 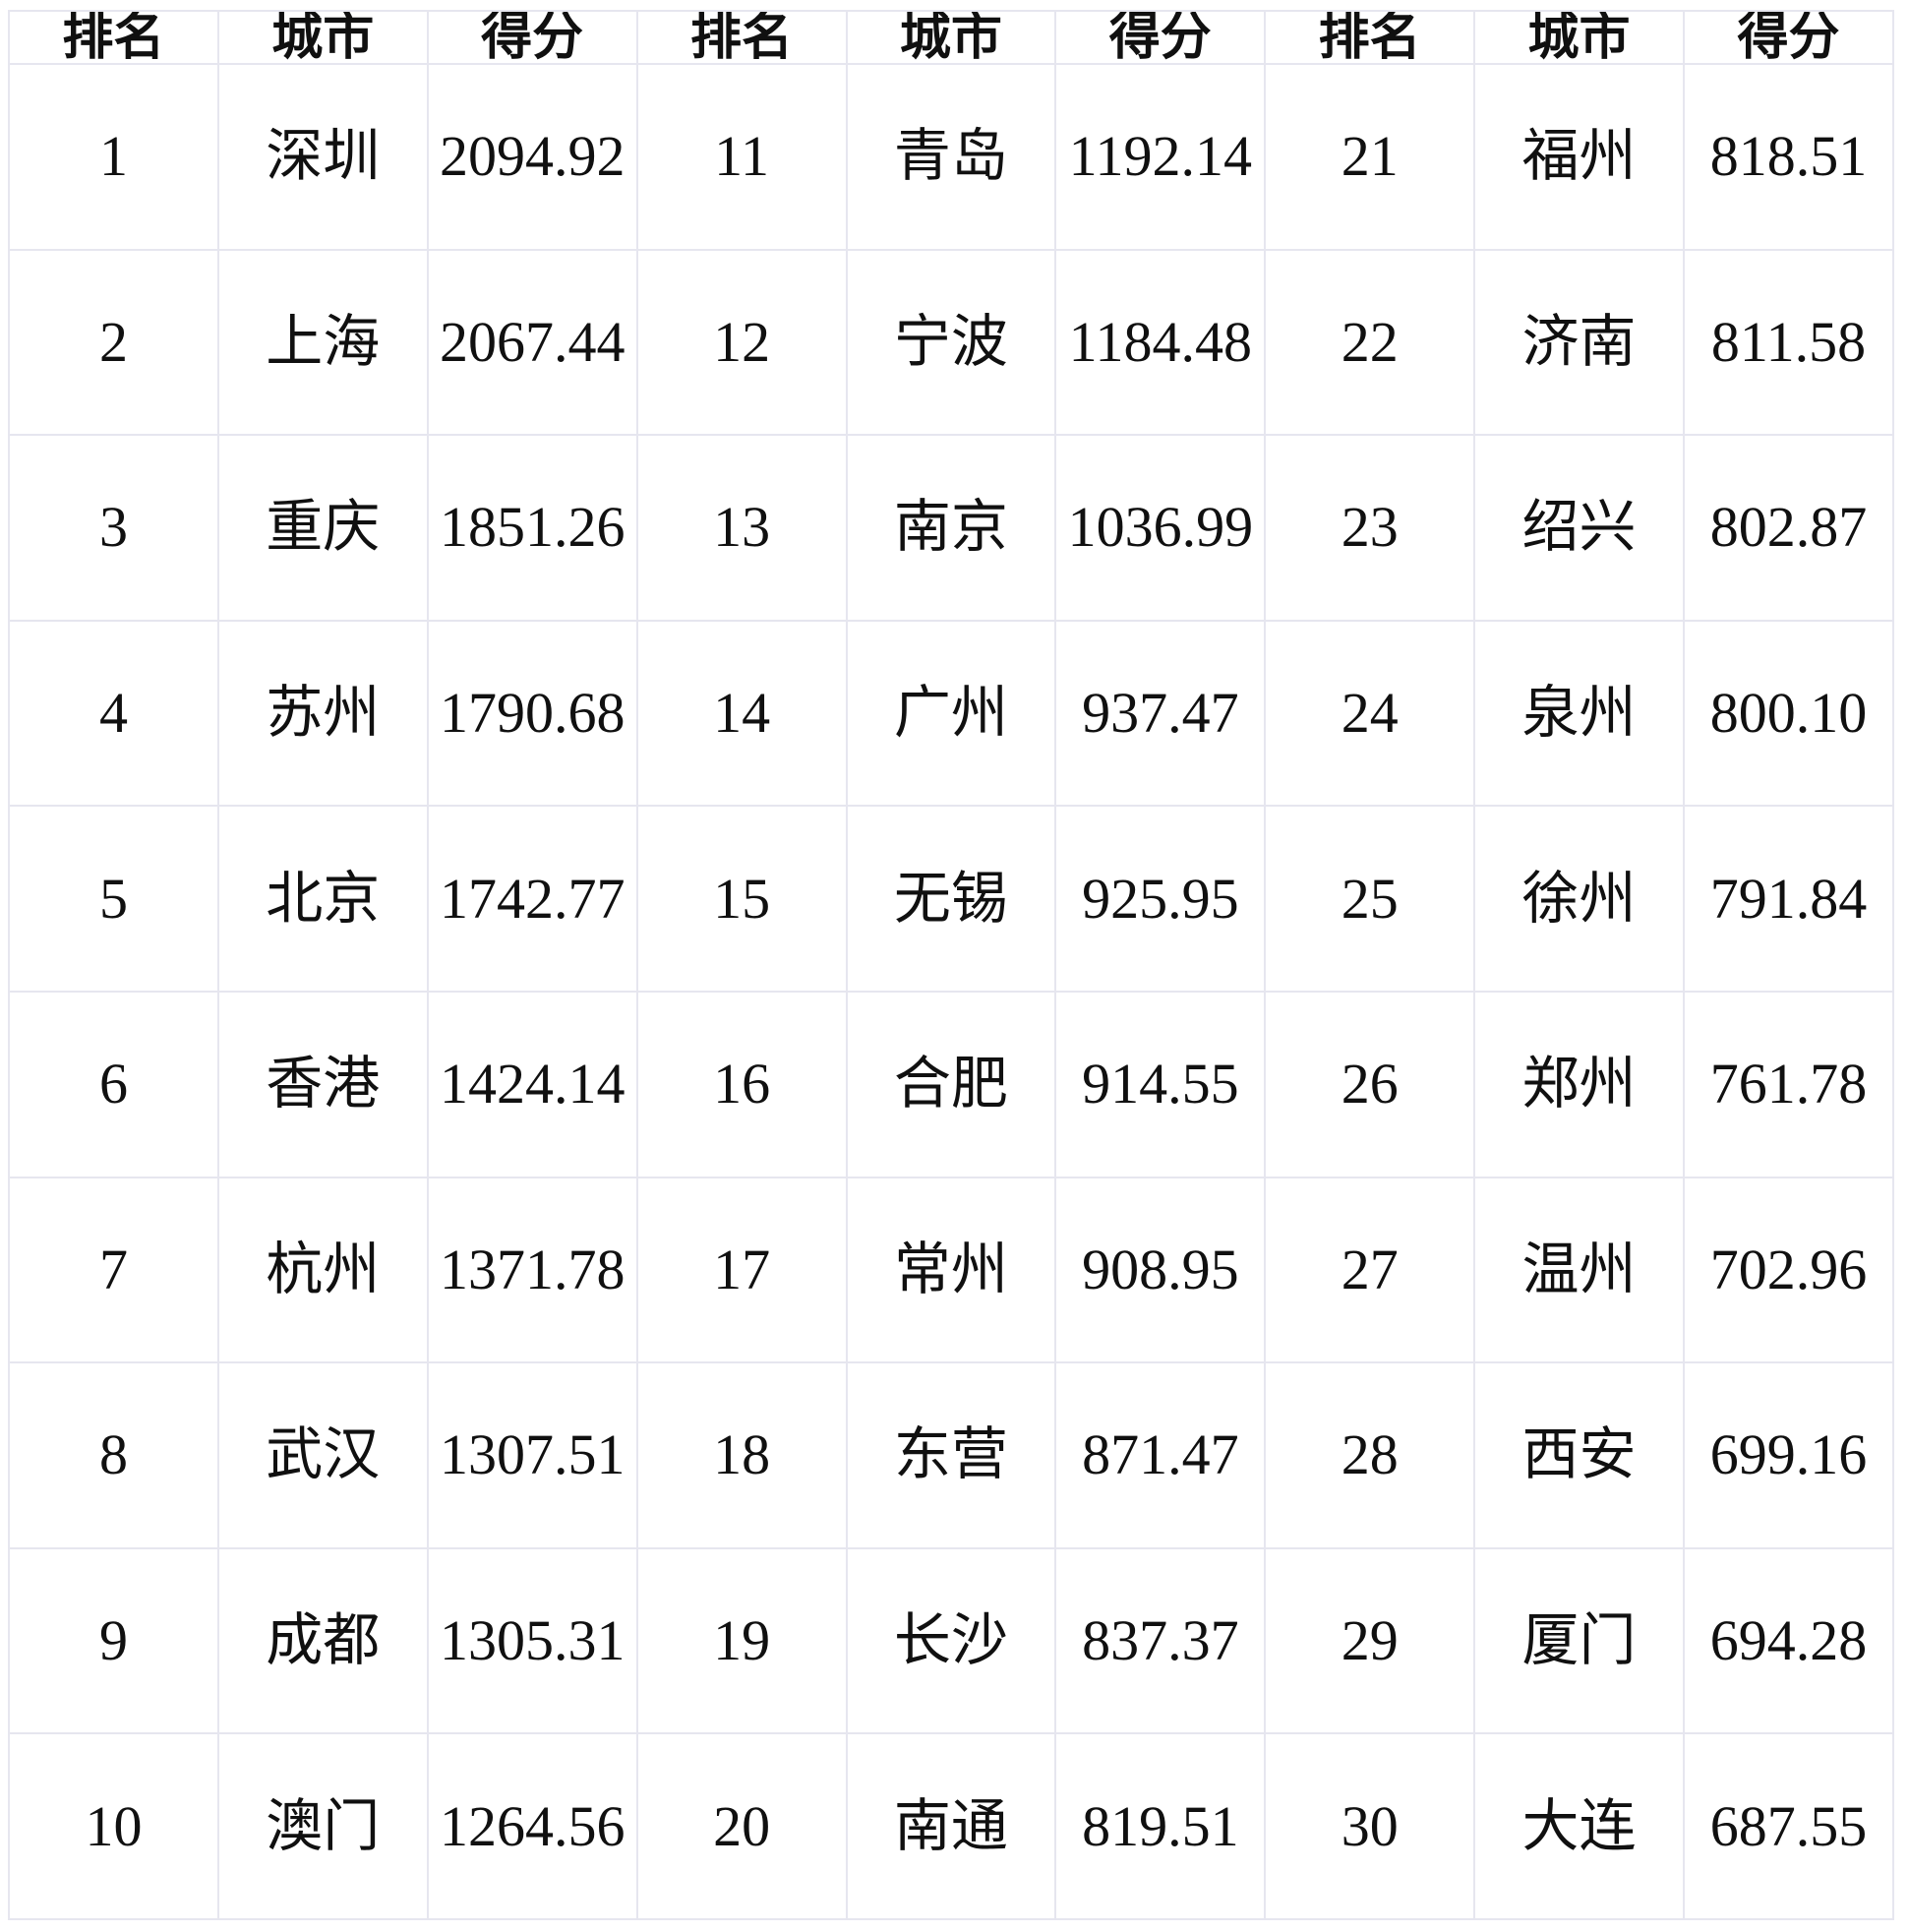 I want to click on rank-cell: 3, so click(x=113, y=528).